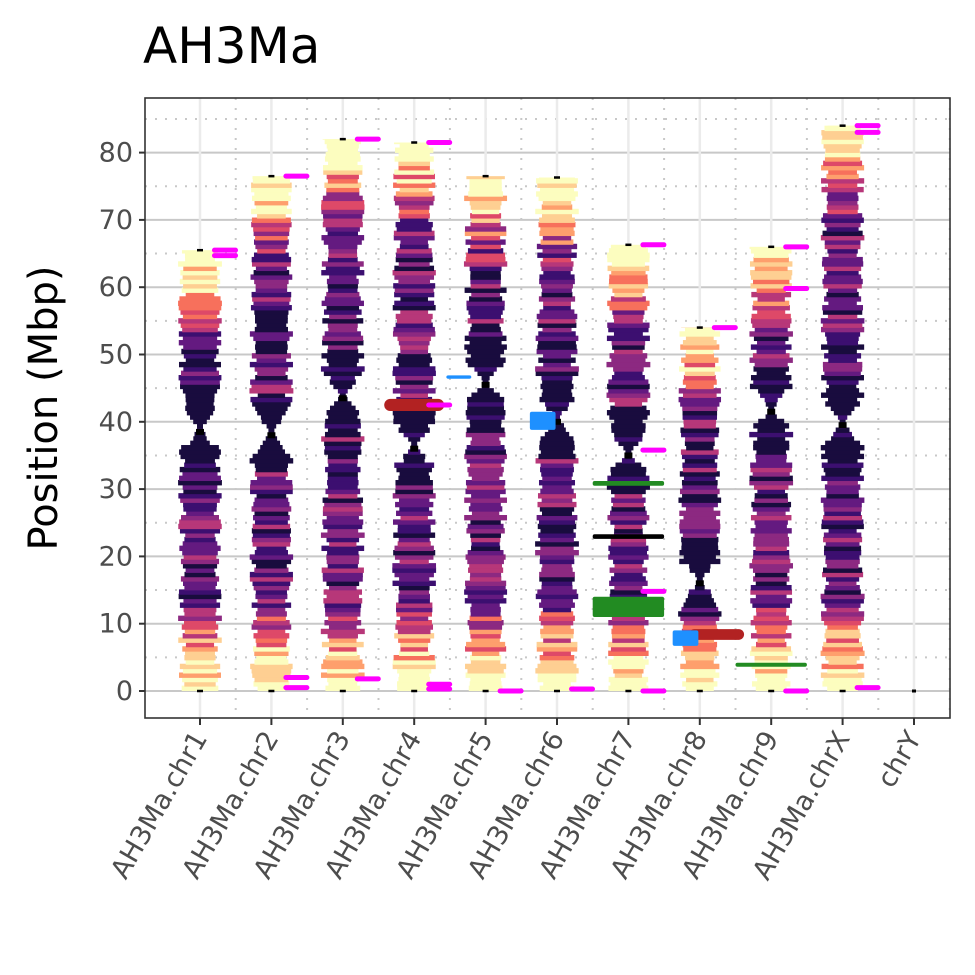  What do you see at coordinates (124, 691) in the screenshot?
I see `y-tick-label: 0` at bounding box center [124, 691].